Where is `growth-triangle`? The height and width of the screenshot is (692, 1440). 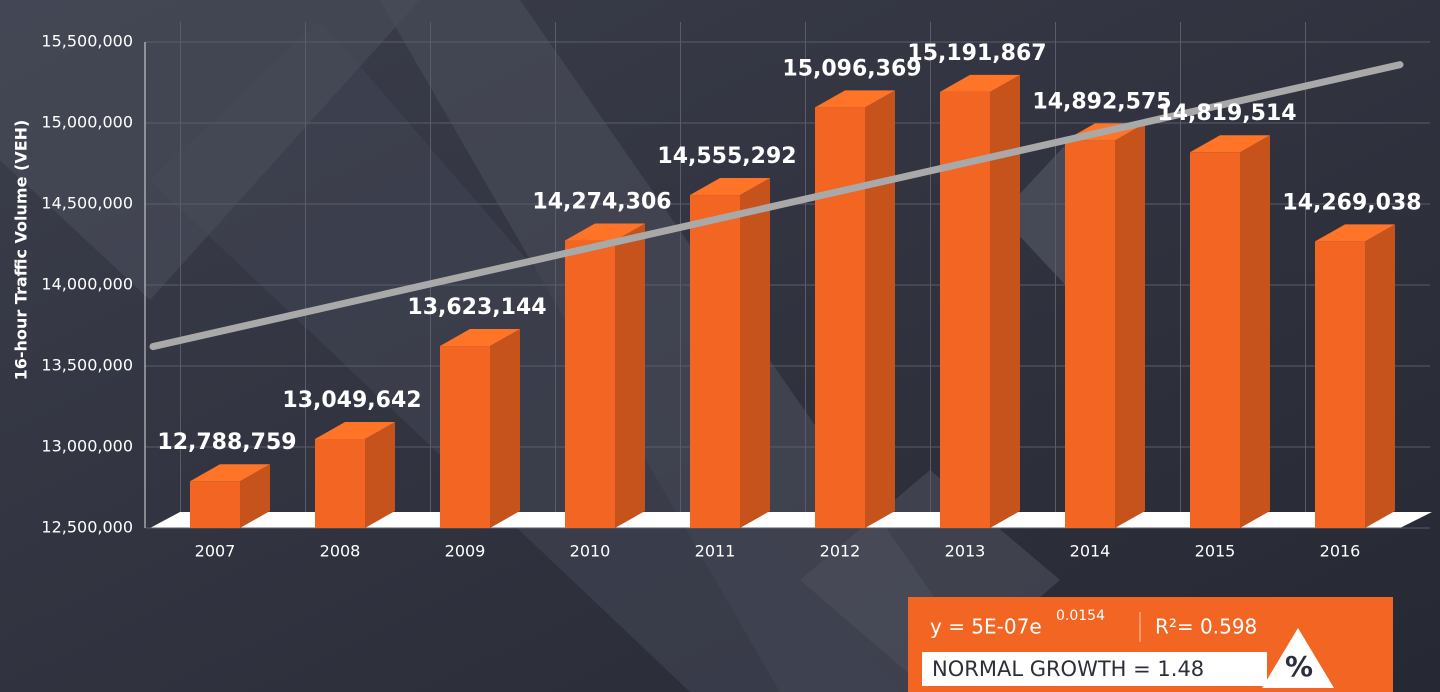
growth-triangle is located at coordinates (1298, 658).